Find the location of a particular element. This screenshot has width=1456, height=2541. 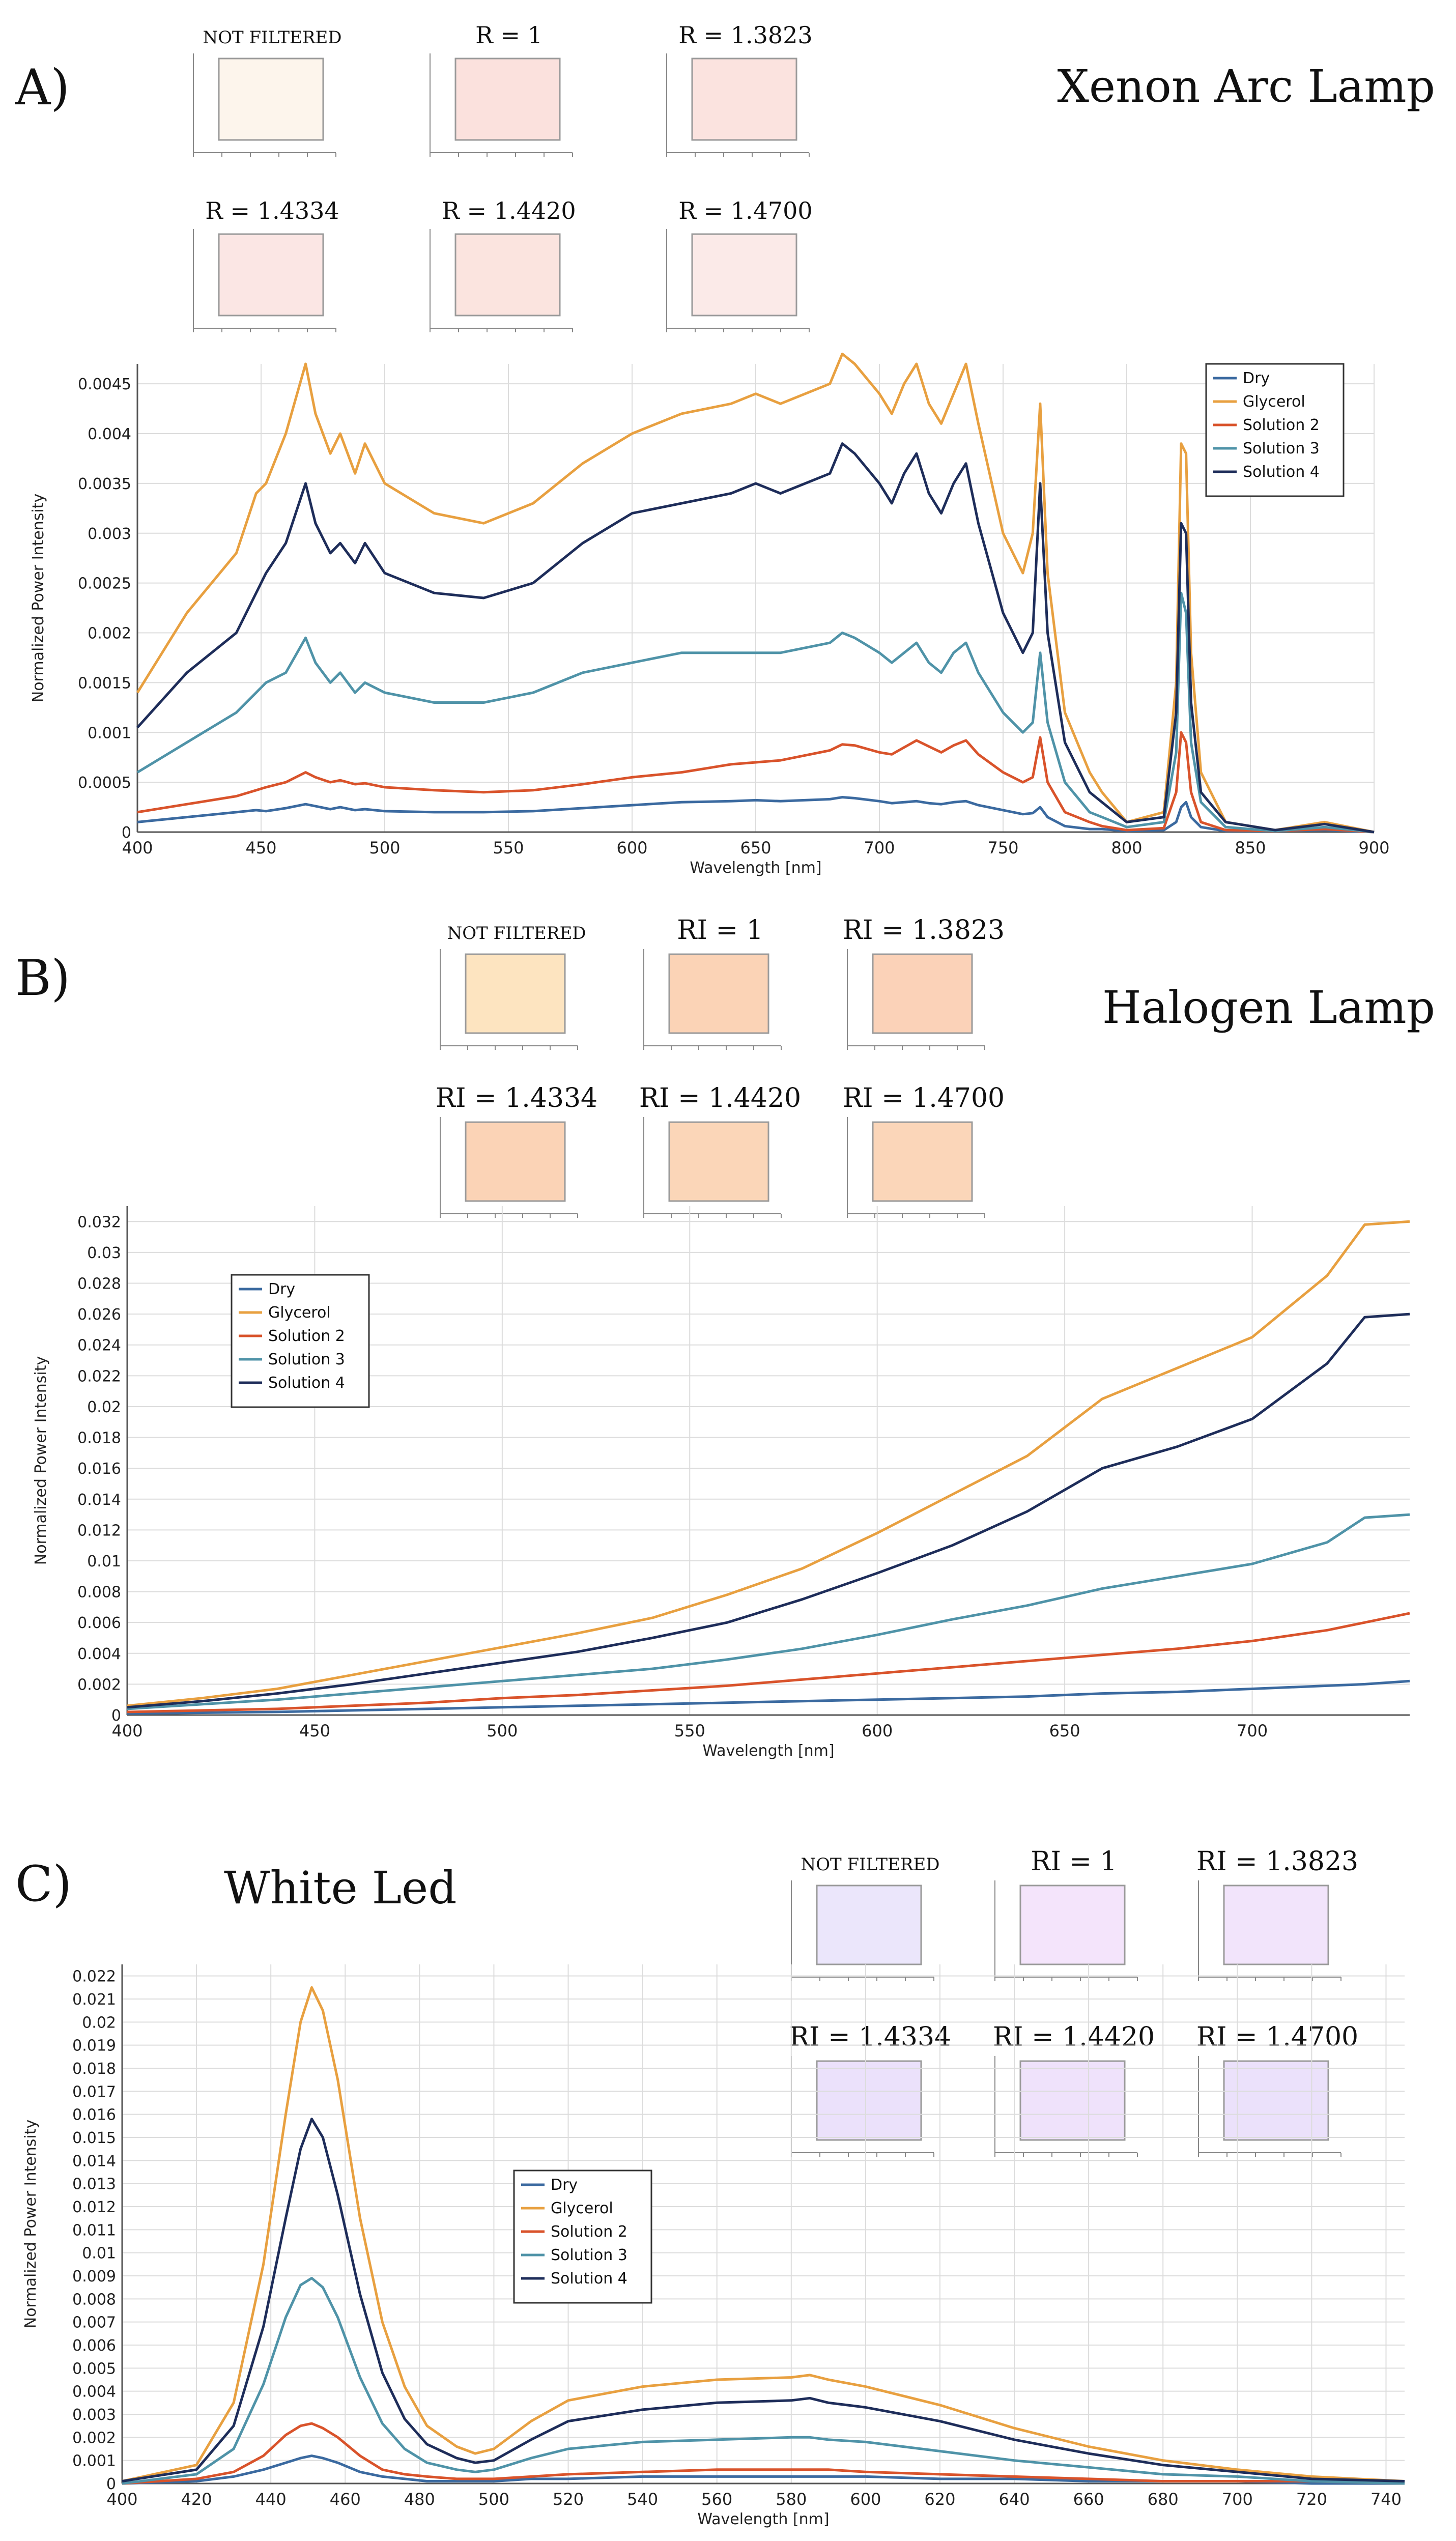

legend-entry: Solution 3 is located at coordinates (589, 2255).